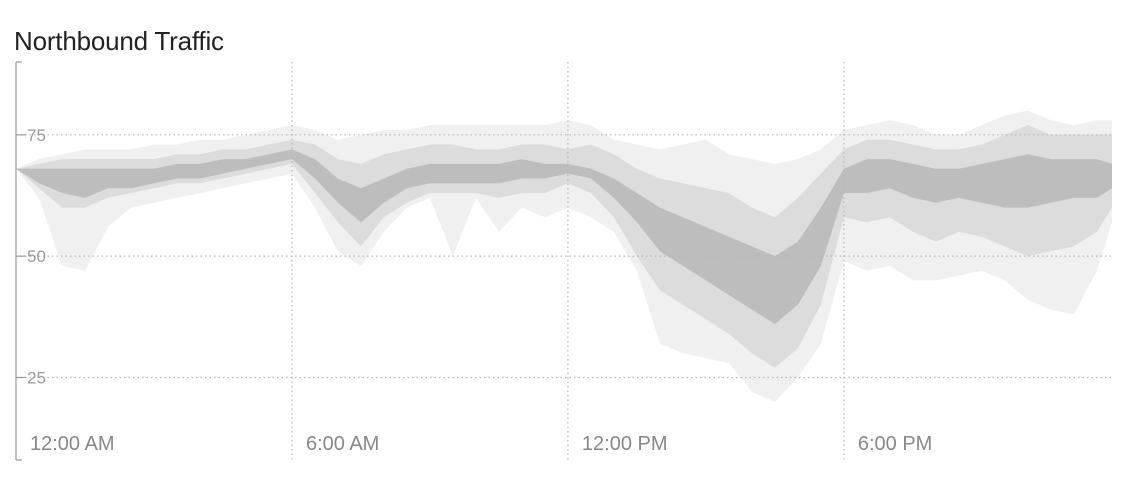  What do you see at coordinates (36, 256) in the screenshot?
I see `y-tick-label-50: 50` at bounding box center [36, 256].